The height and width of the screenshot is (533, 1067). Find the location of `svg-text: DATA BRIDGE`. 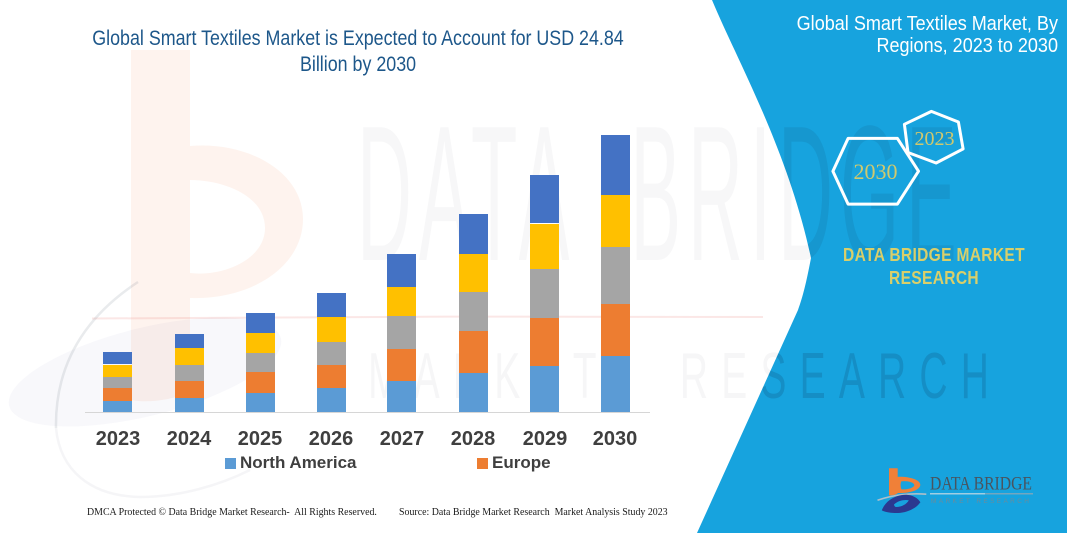

svg-text: DATA BRIDGE is located at coordinates (981, 484).